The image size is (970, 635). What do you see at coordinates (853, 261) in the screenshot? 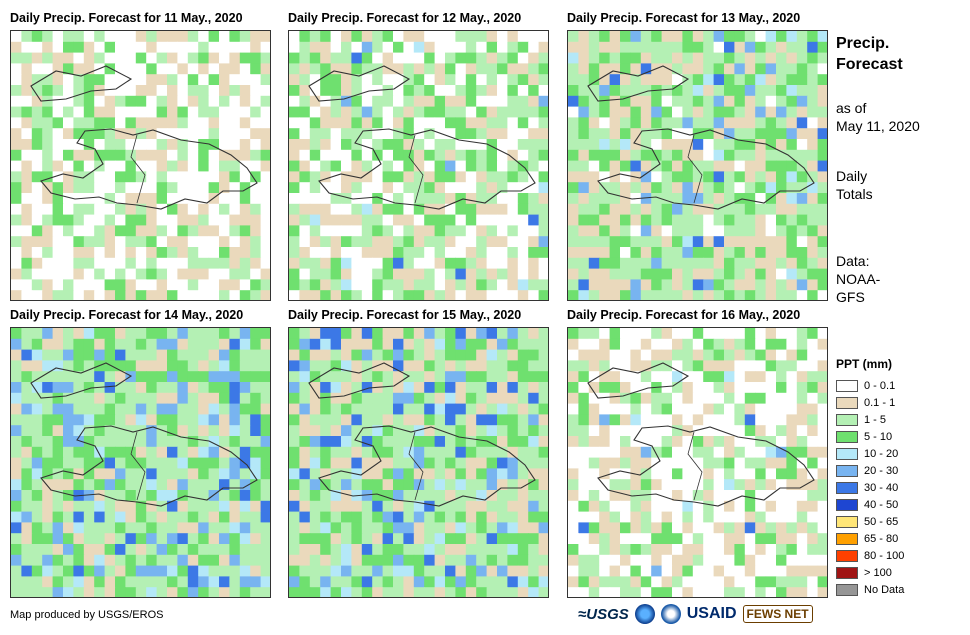
I see `data-line-1: Data:` at bounding box center [853, 261].